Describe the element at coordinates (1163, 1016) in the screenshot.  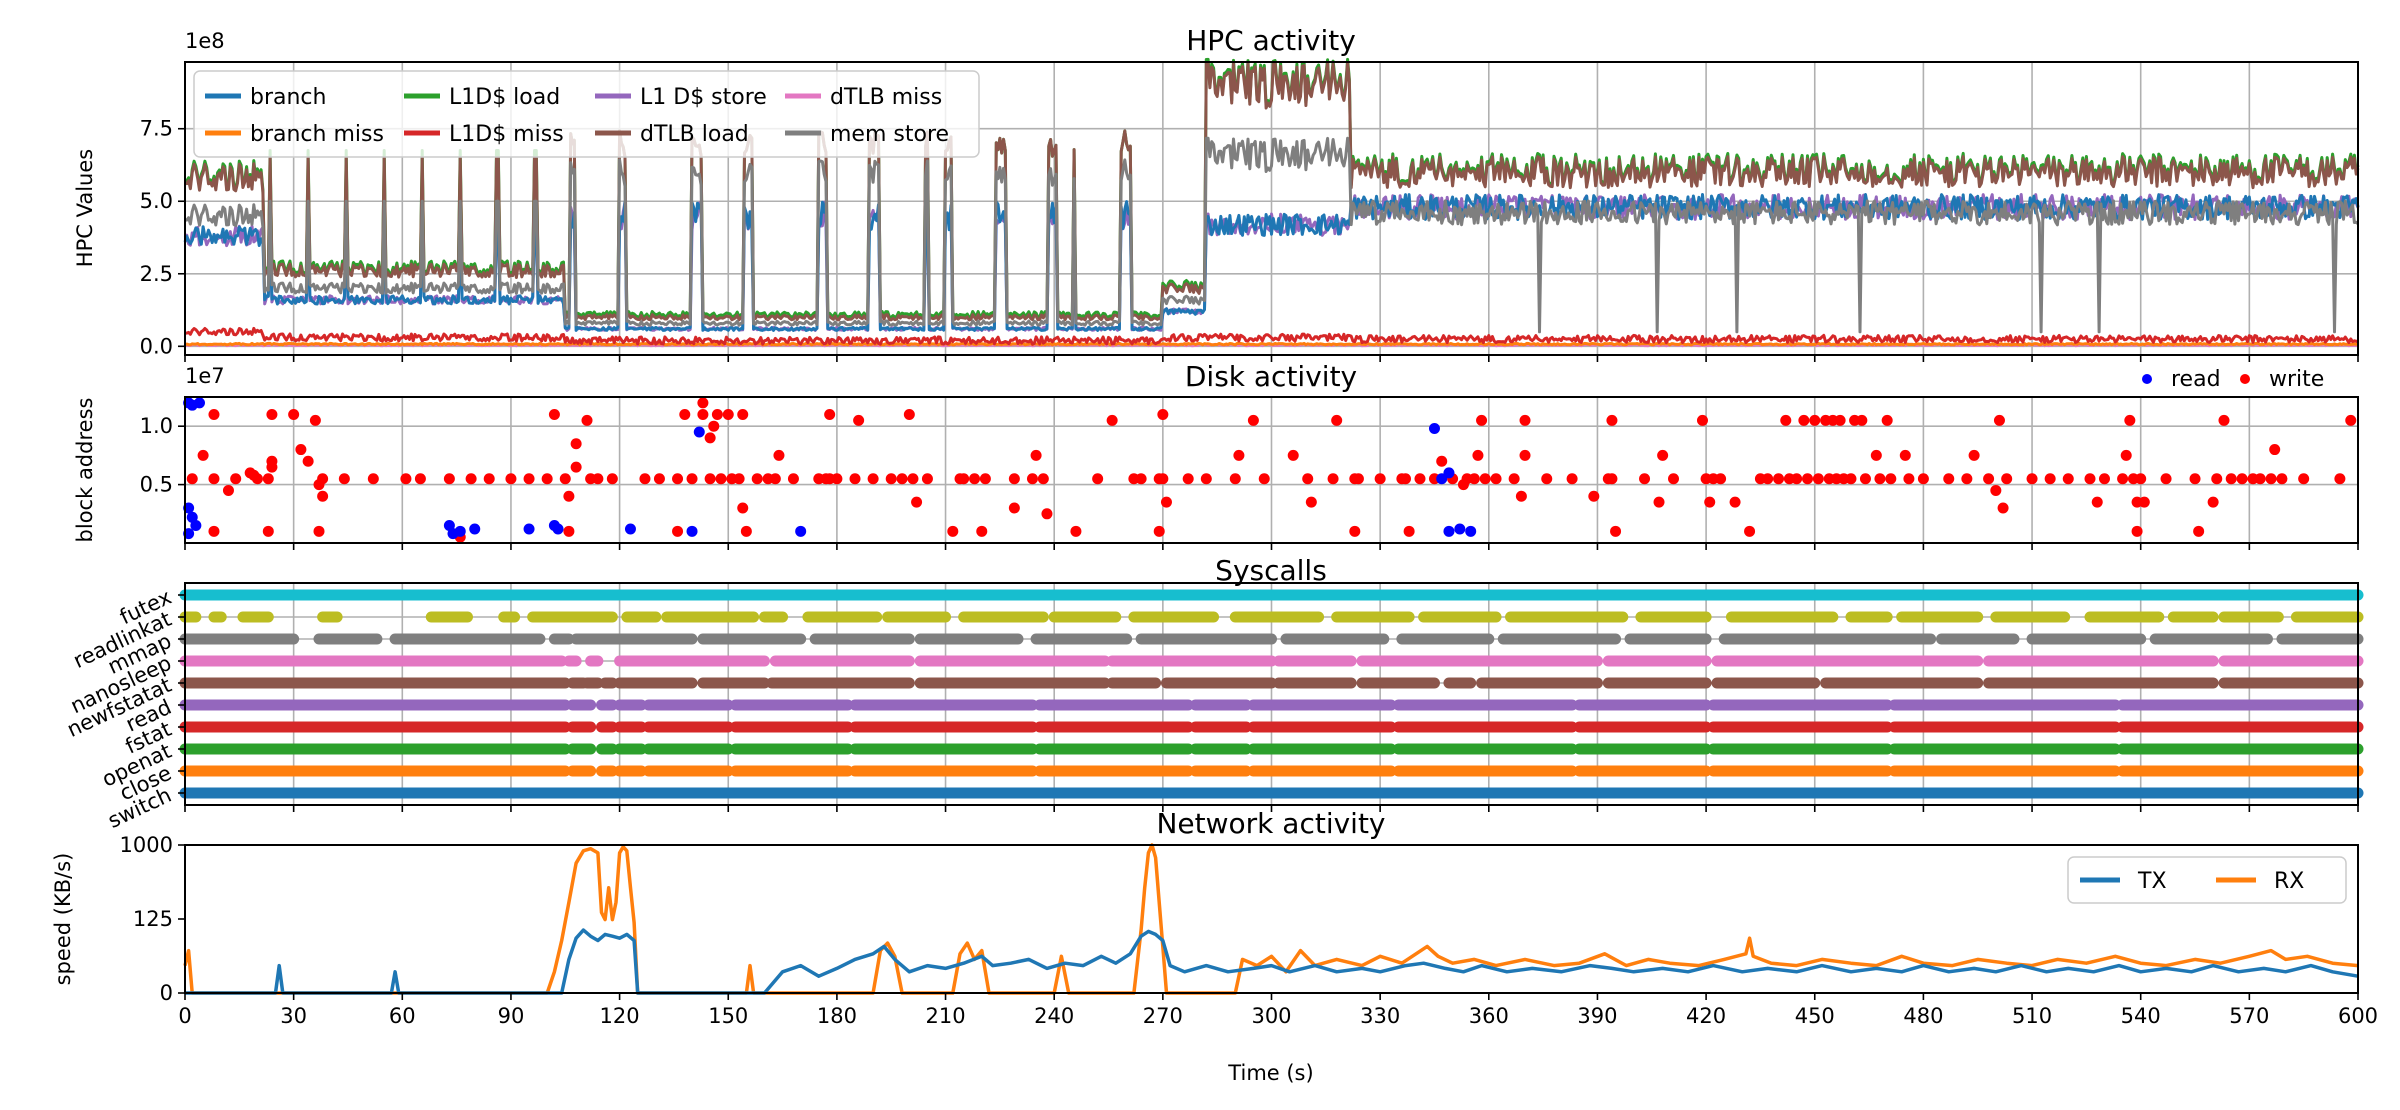
I see `x-tick-label: 270` at that location.